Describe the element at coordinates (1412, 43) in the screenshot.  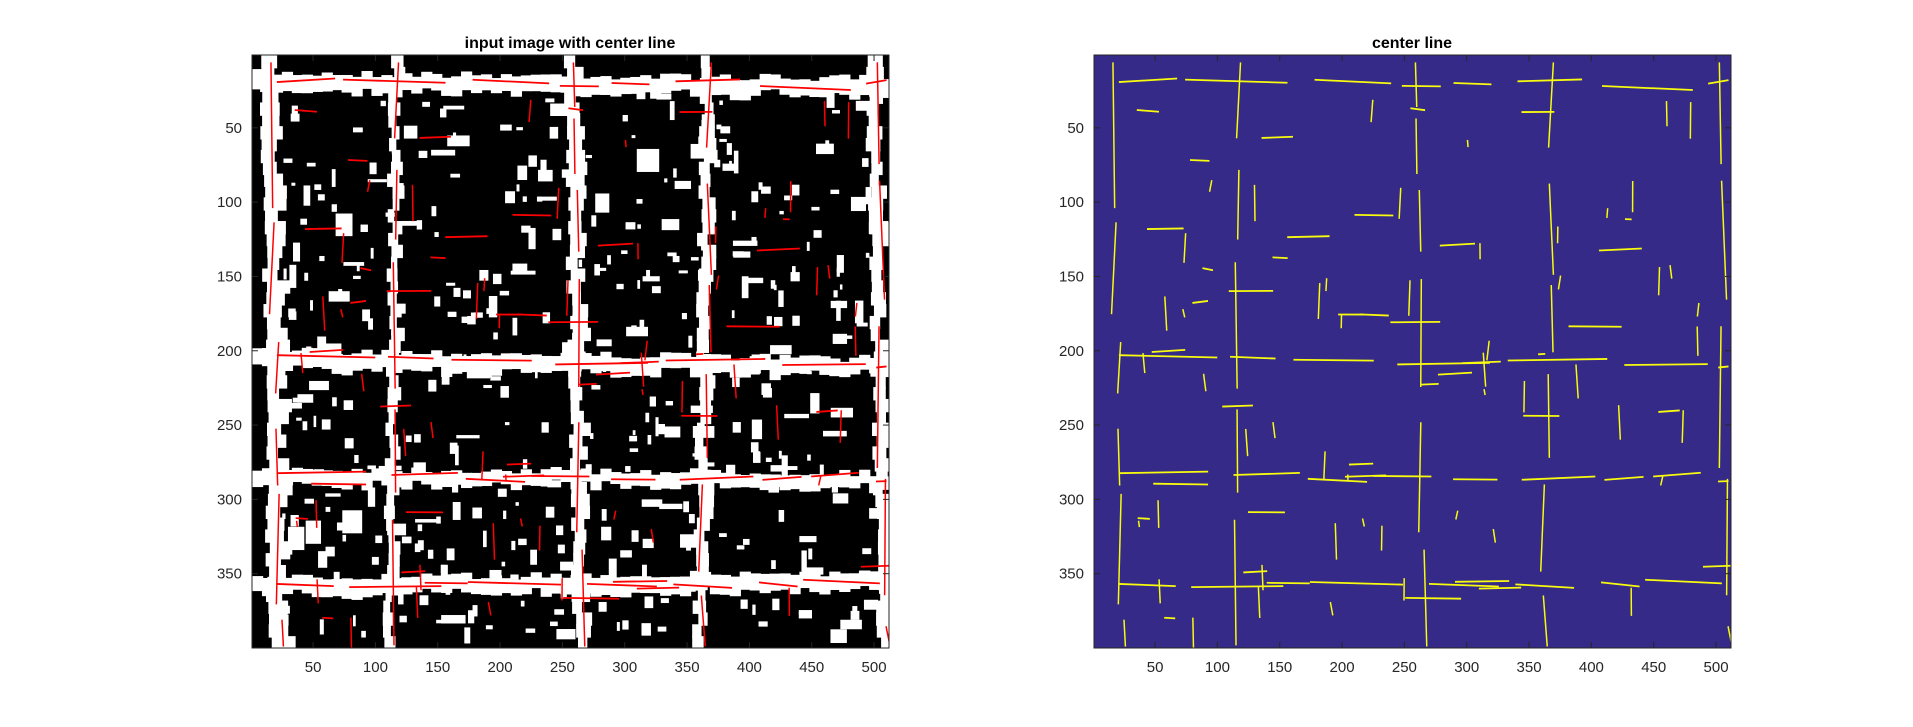
I see `chart-title: center line` at that location.